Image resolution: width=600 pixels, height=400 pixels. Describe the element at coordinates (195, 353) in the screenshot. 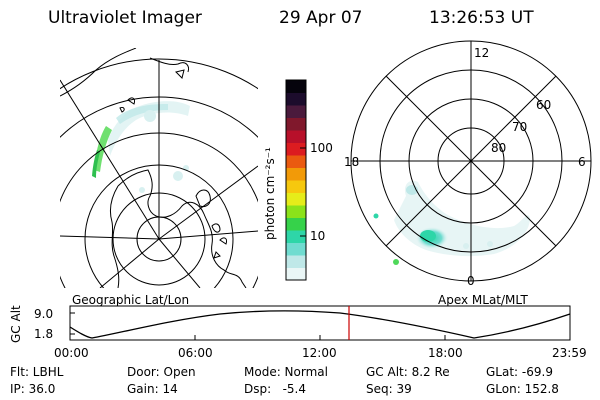

I see `altitude-xtick-0600: 06:00` at that location.